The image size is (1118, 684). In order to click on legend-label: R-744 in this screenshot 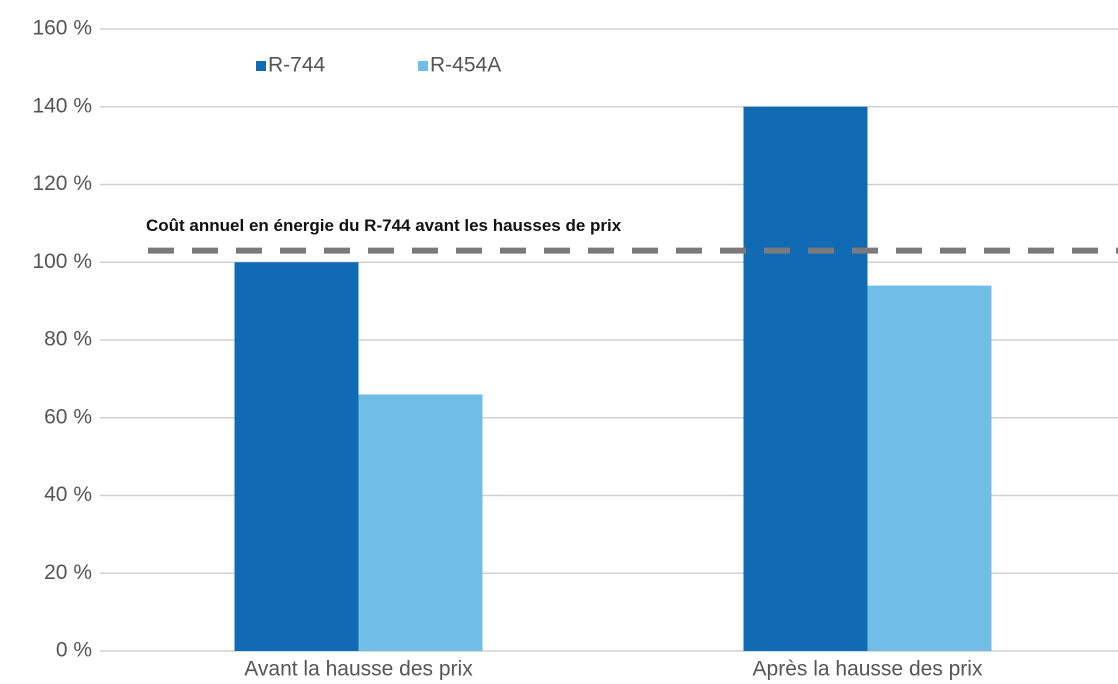, I will do `click(297, 65)`.